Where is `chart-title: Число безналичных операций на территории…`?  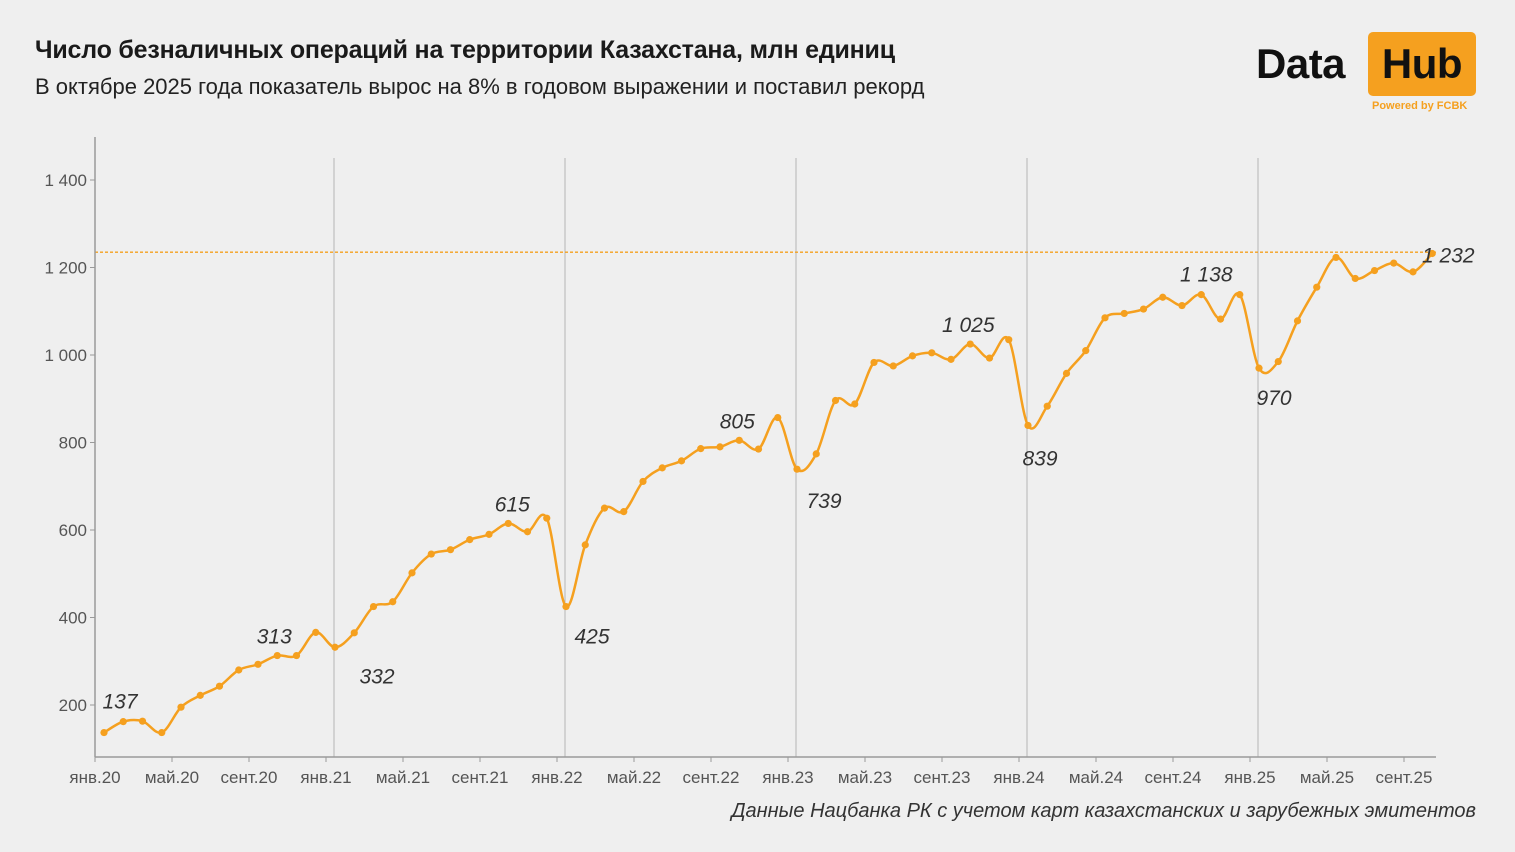 chart-title: Число безналичных операций на территории… is located at coordinates (465, 50).